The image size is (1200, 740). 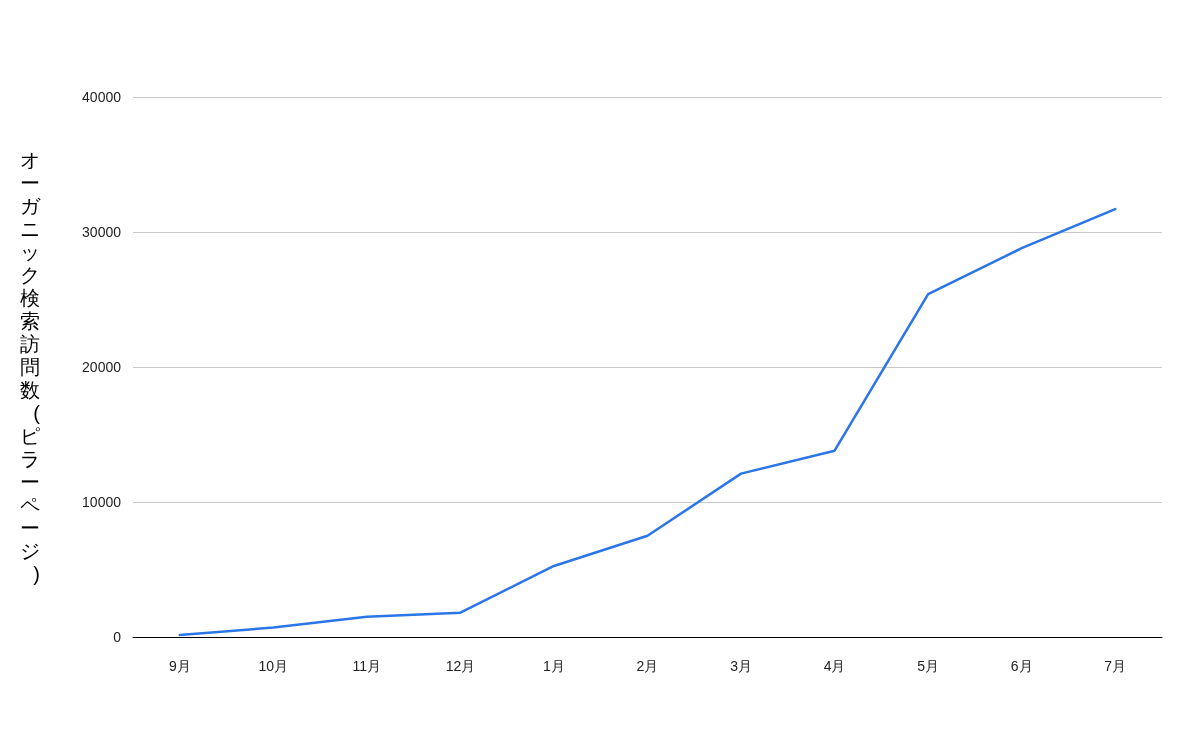 What do you see at coordinates (102, 367) in the screenshot?
I see `y-tick-label: 20000` at bounding box center [102, 367].